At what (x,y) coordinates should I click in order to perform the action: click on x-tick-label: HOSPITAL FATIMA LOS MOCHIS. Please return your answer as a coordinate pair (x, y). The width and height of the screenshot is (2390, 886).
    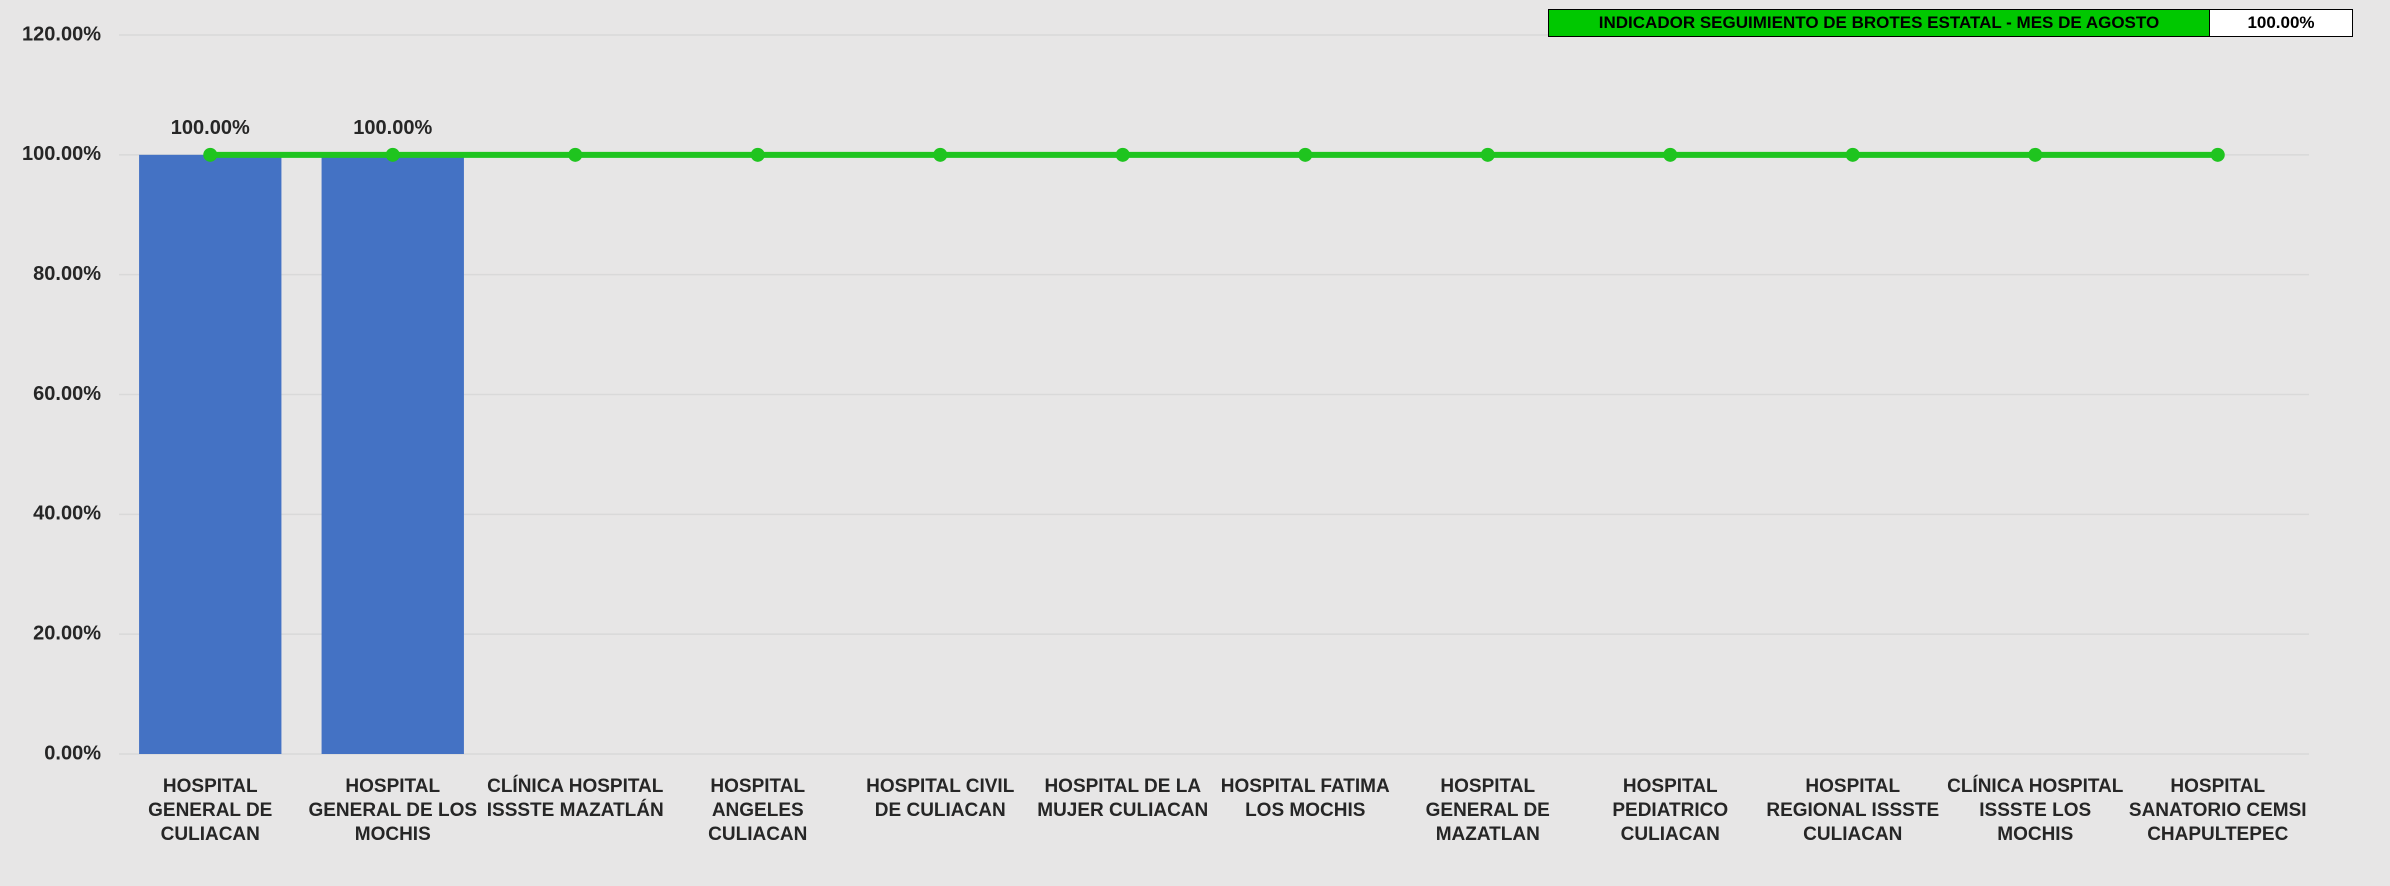
    Looking at the image, I should click on (1305, 798).